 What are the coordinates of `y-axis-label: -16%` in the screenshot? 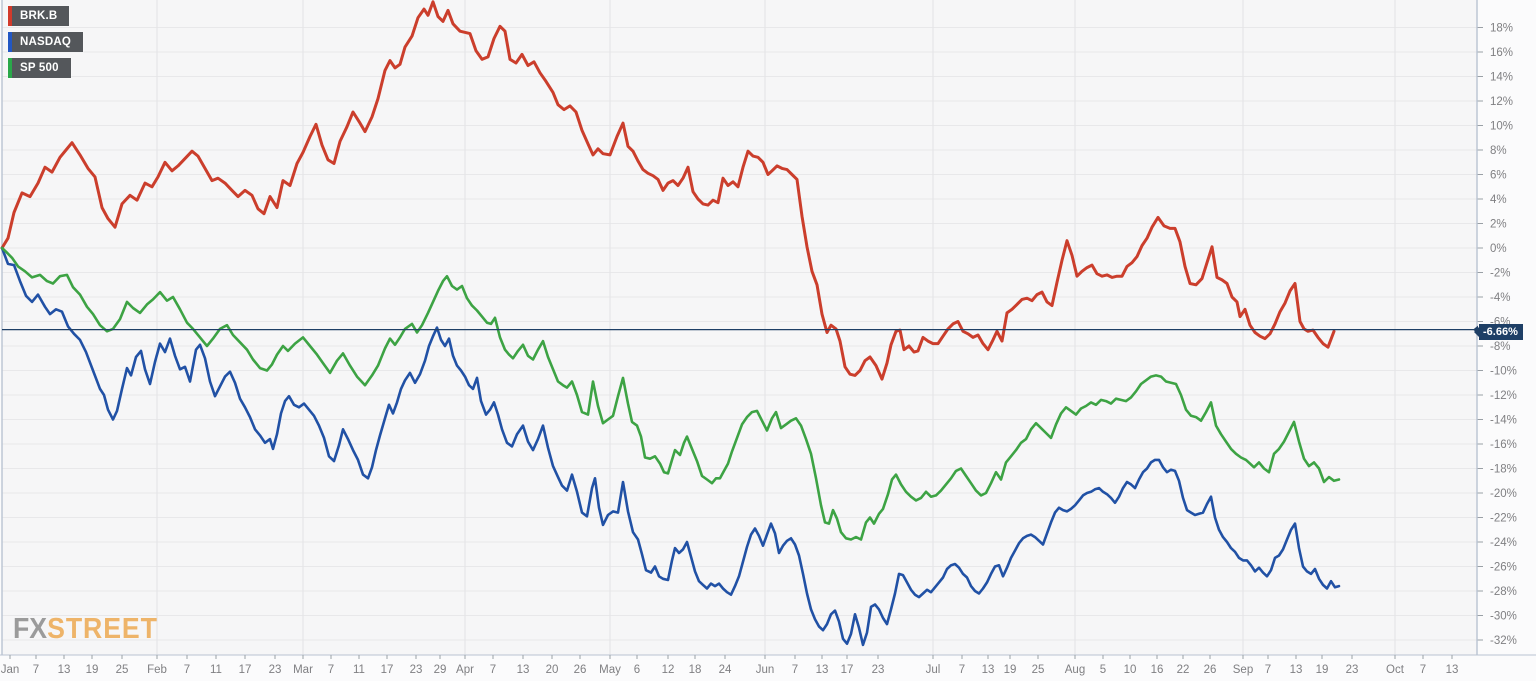 It's located at (1503, 445).